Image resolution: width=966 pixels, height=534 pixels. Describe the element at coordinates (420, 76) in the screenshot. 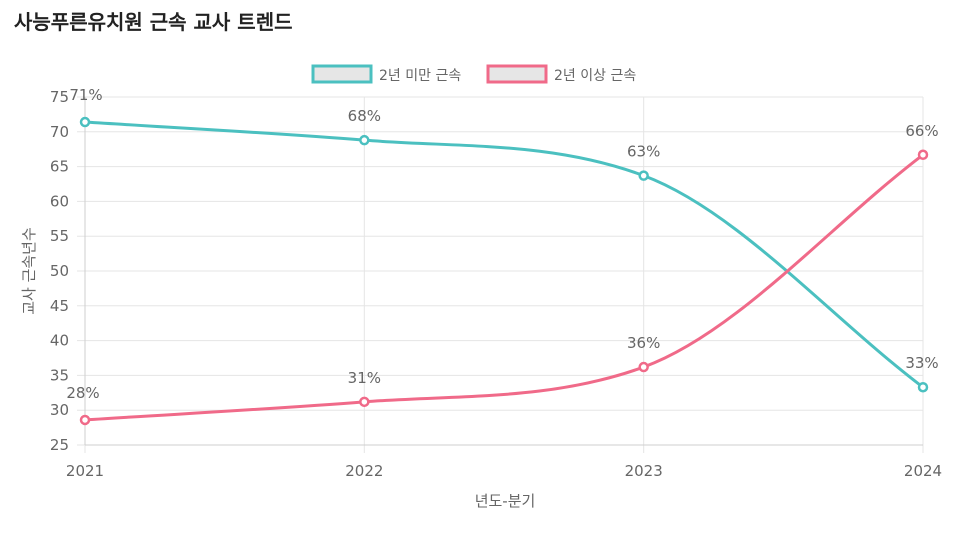

I see `legend-label: 2년 미만 근속` at that location.